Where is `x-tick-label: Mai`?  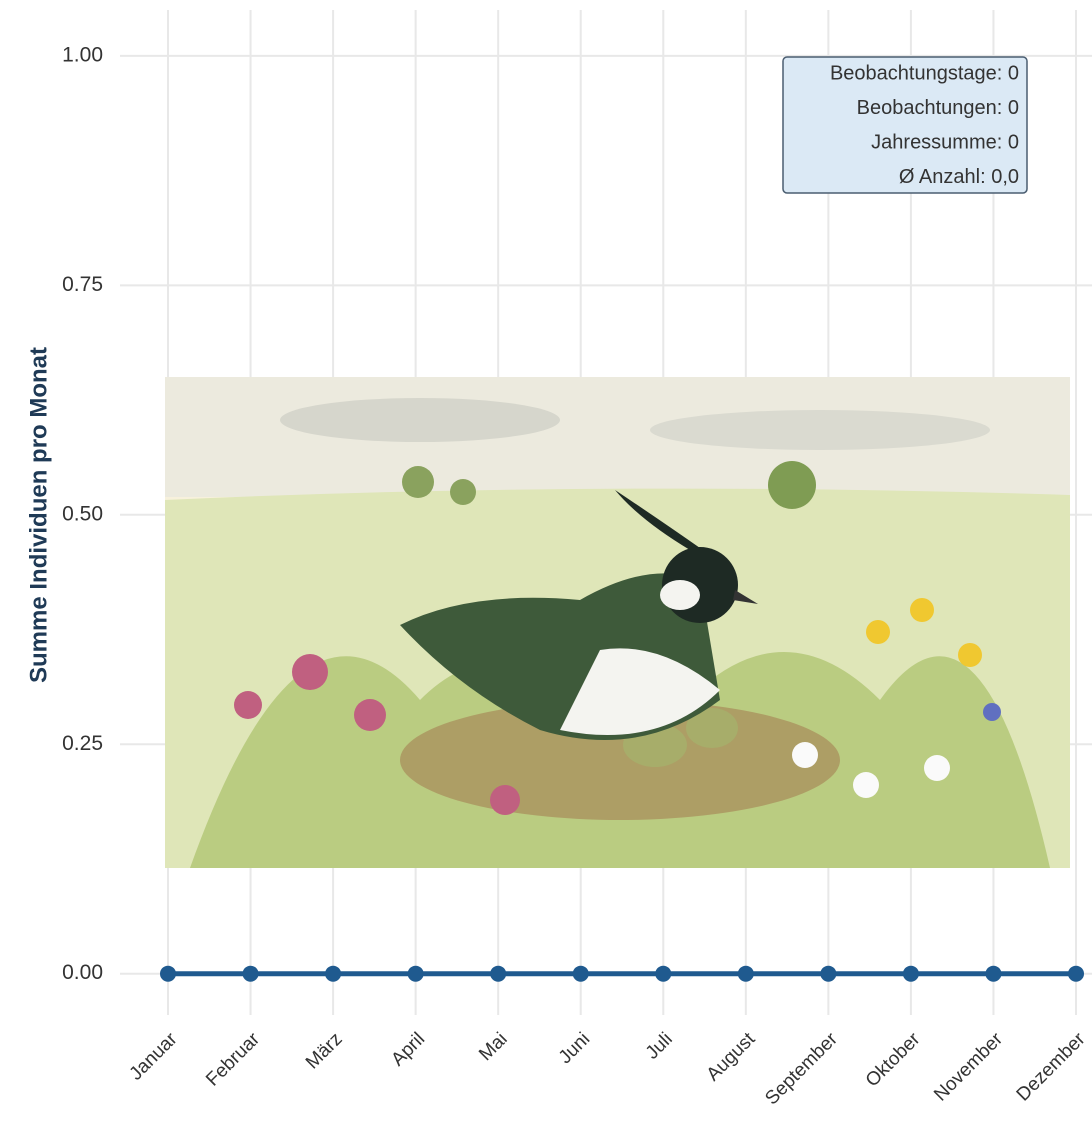
x-tick-label: Mai is located at coordinates (493, 1047).